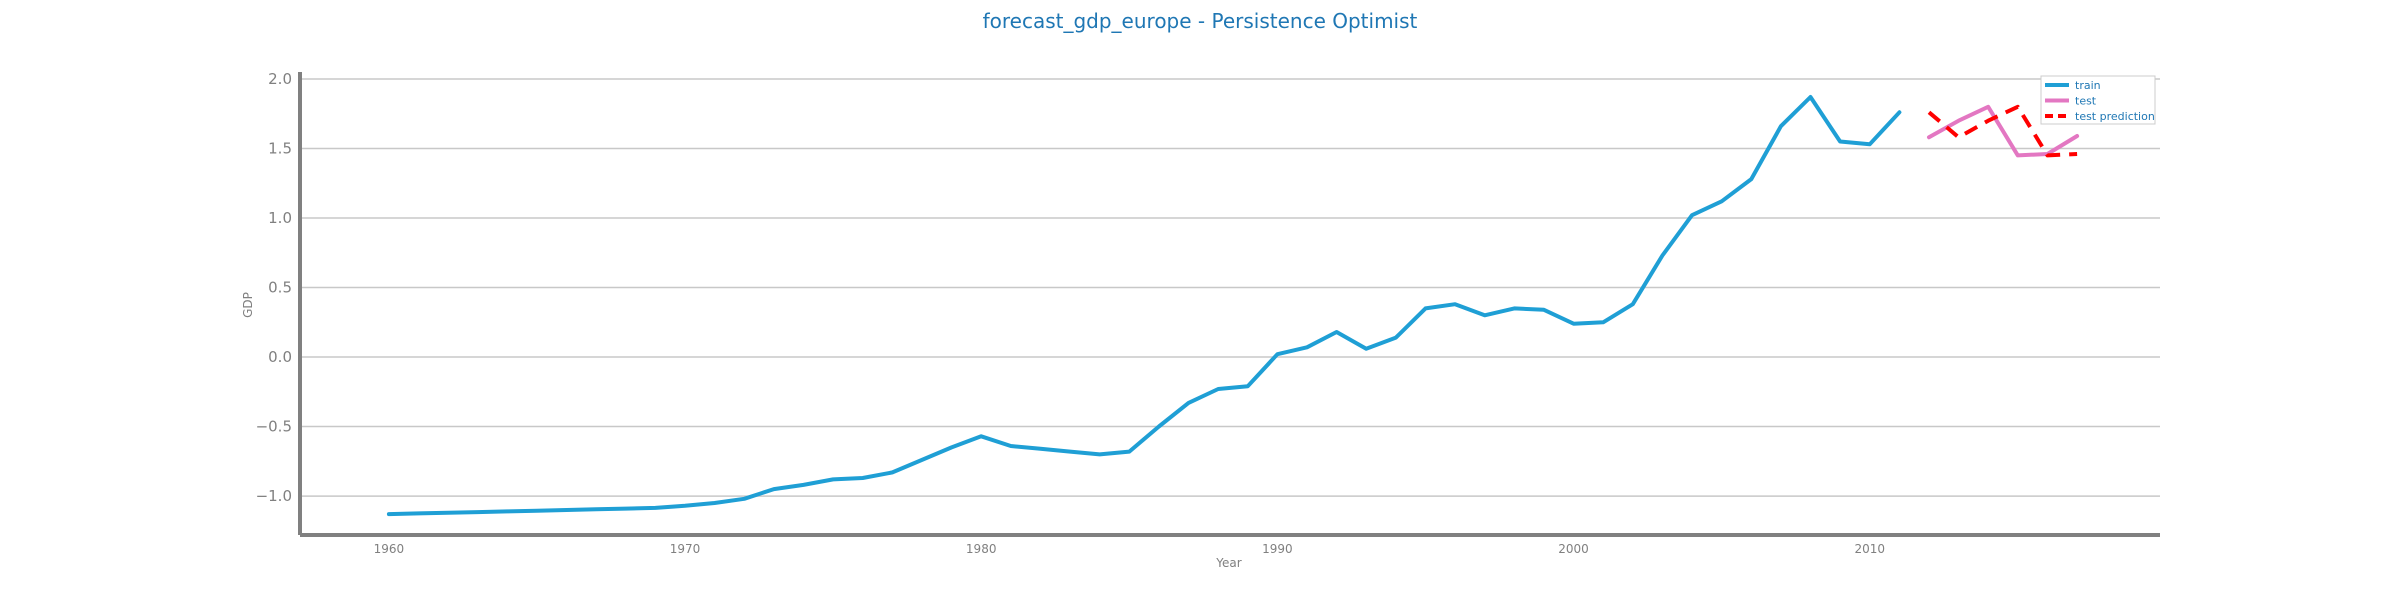  I want to click on y-tick-label: 0.0, so click(280, 357).